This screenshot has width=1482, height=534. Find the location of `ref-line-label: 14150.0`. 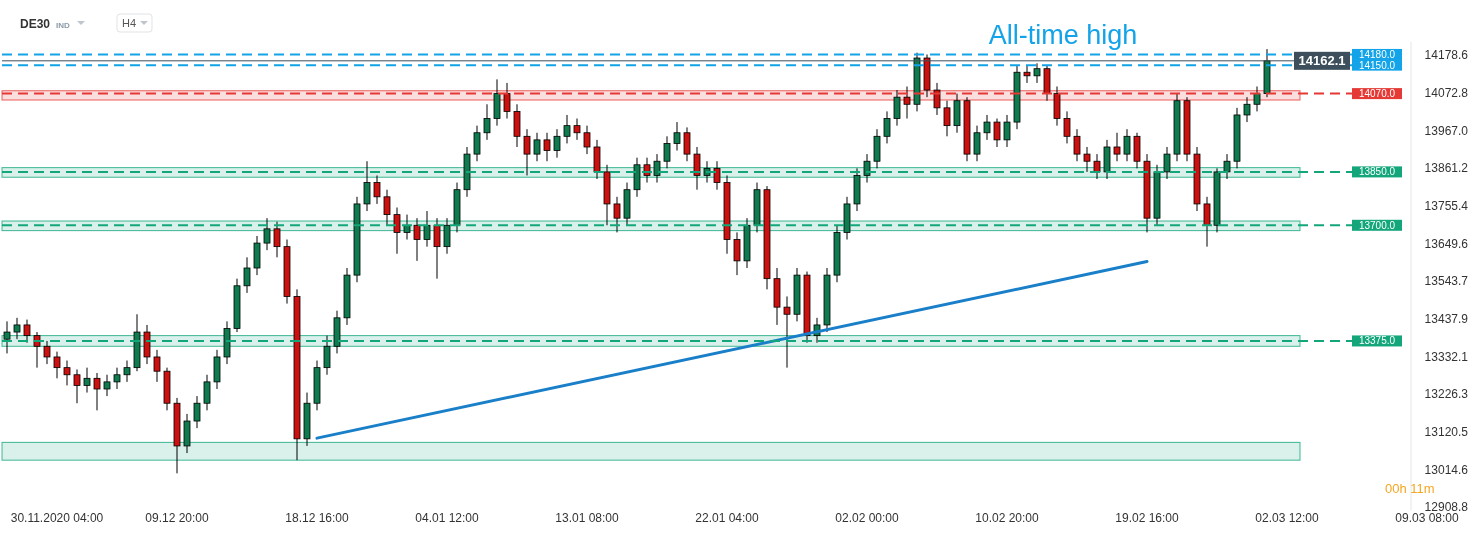

ref-line-label: 14150.0 is located at coordinates (1377, 65).